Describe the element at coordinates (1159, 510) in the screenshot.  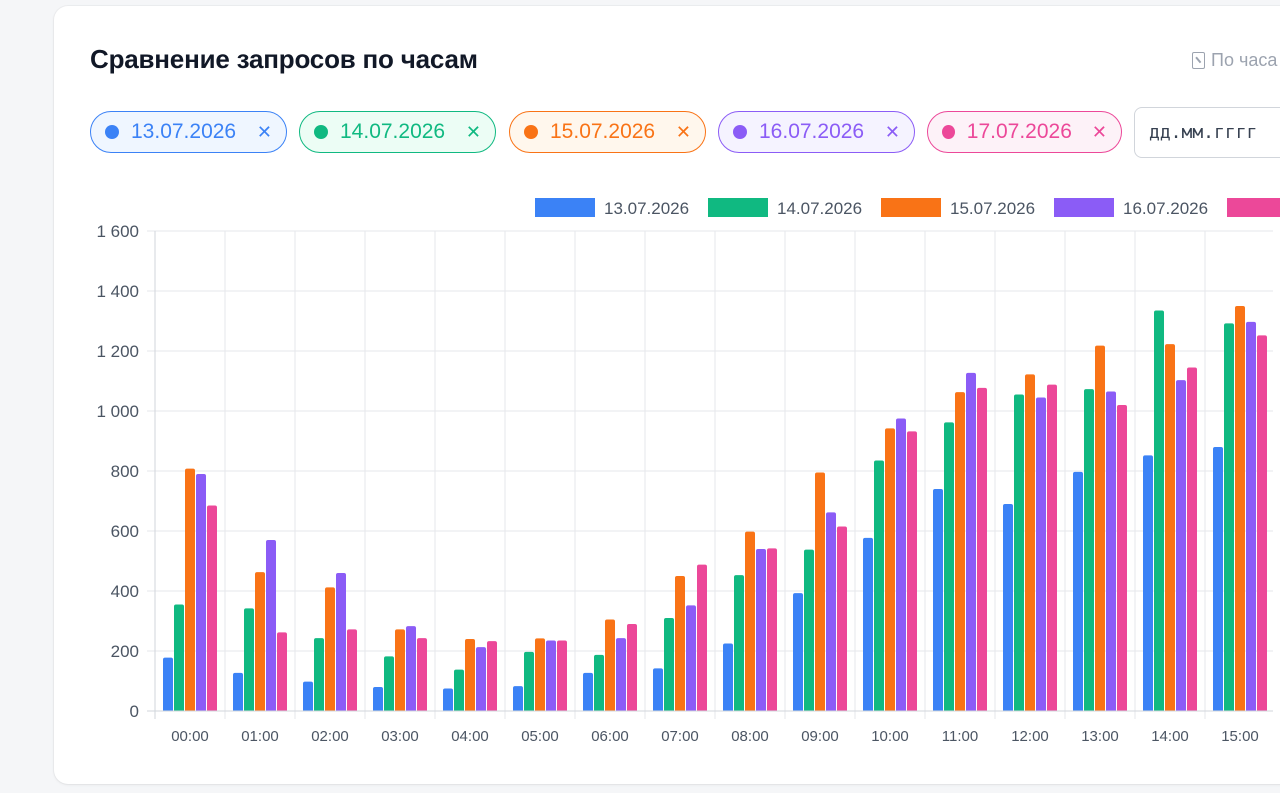
I see `bar-14.07.2026-14:00` at that location.